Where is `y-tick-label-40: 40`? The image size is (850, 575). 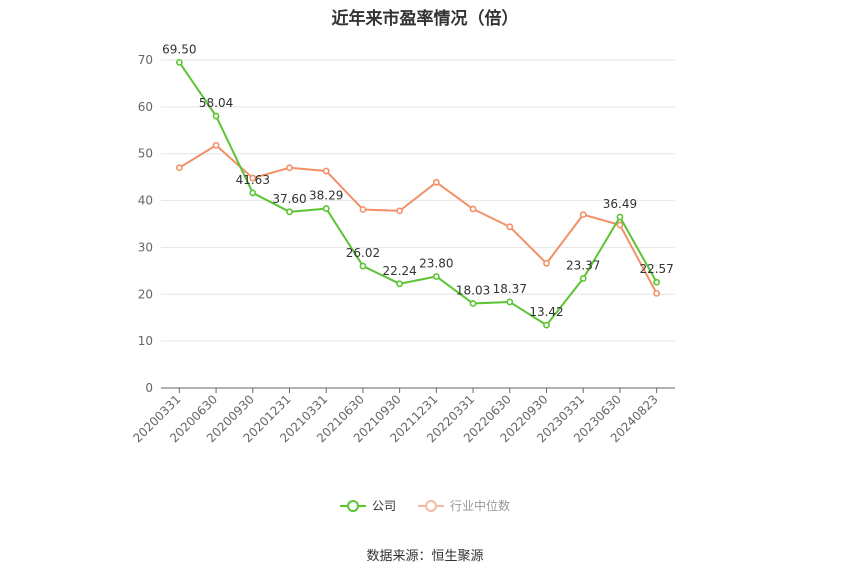
y-tick-label-40: 40 is located at coordinates (145, 201).